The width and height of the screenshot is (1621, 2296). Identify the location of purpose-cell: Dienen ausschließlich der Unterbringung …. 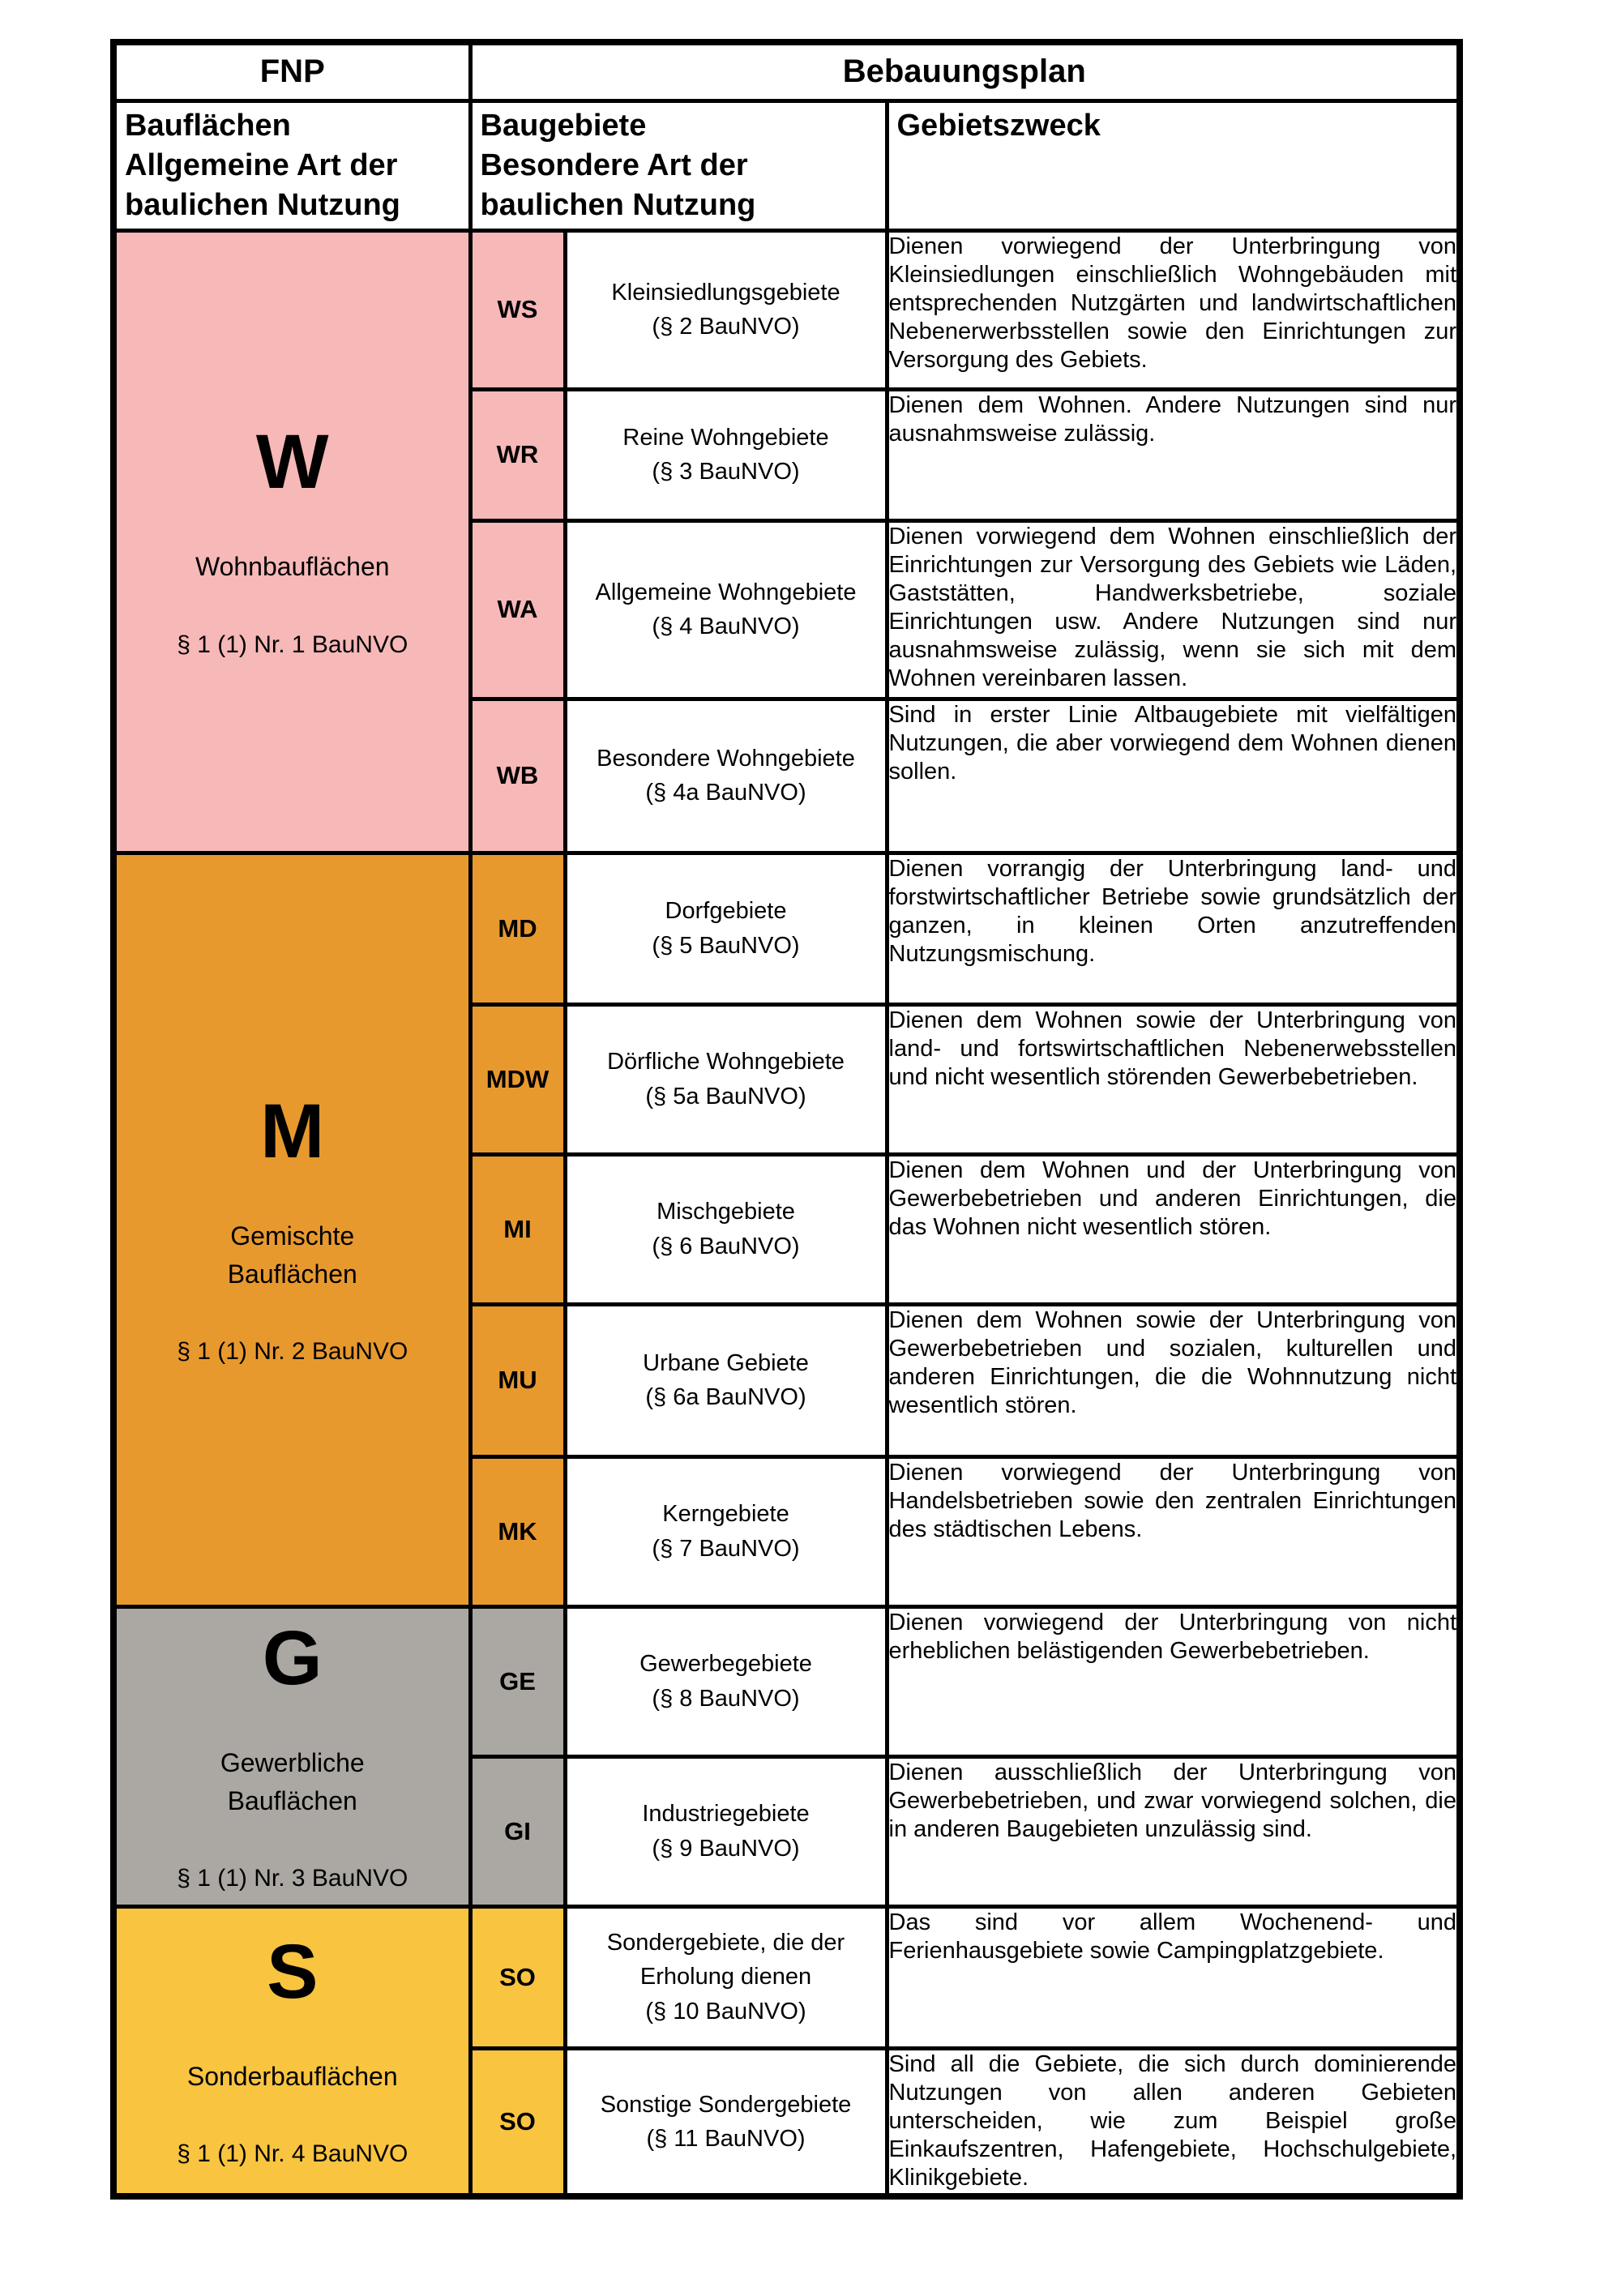
(1173, 1831).